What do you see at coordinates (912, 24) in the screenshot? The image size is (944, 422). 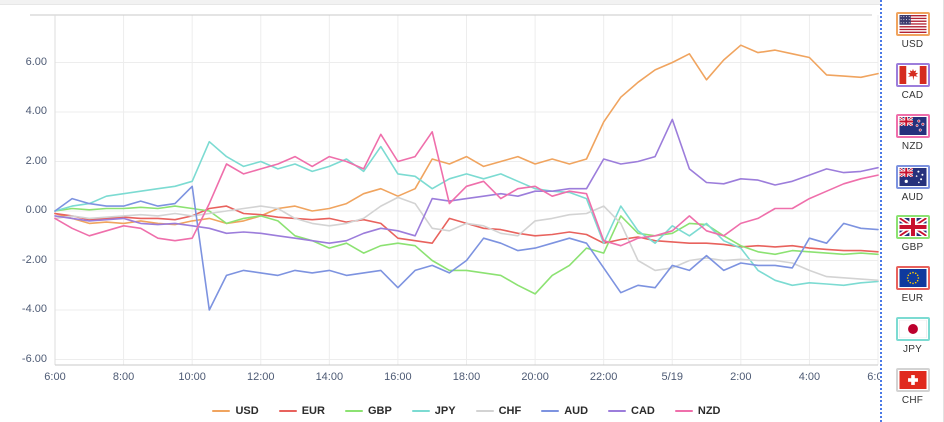 I see `usd-flag-icon` at bounding box center [912, 24].